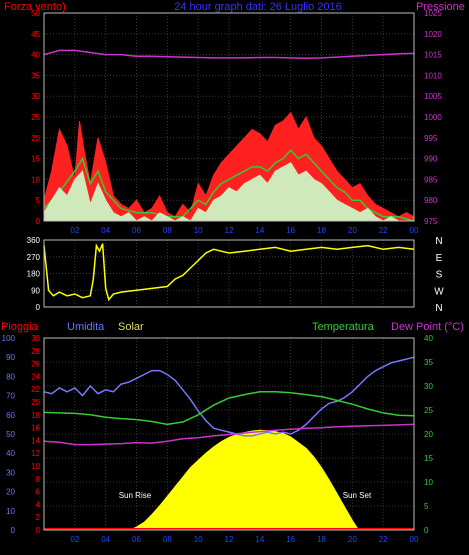 Image resolution: width=469 pixels, height=555 pixels. Describe the element at coordinates (440, 7) in the screenshot. I see `header-right-label: Pressione` at that location.